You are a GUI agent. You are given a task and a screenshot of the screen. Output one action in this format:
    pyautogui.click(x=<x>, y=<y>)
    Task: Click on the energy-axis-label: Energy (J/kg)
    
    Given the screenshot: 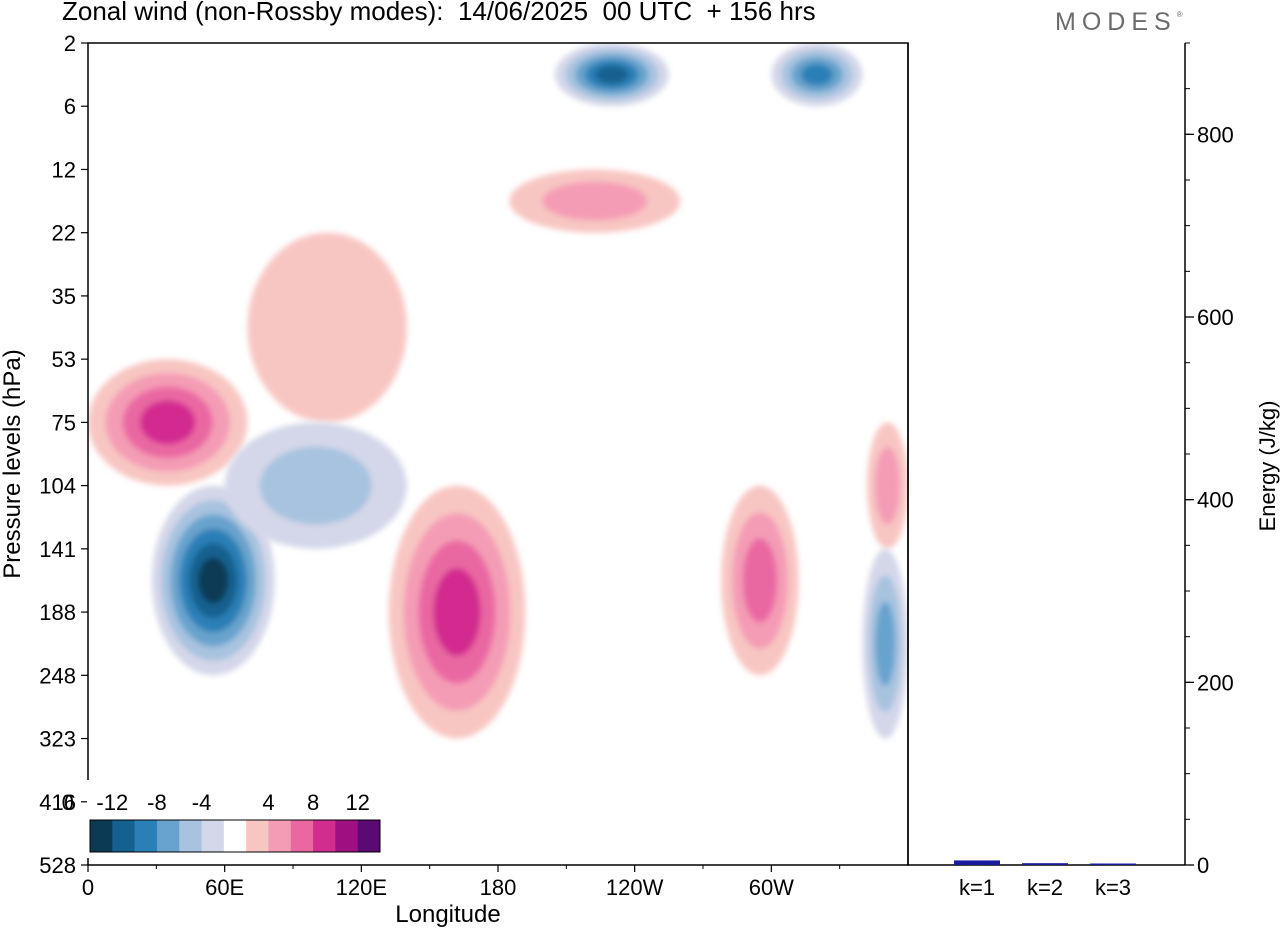 What is the action you would take?
    pyautogui.click(x=1267, y=466)
    